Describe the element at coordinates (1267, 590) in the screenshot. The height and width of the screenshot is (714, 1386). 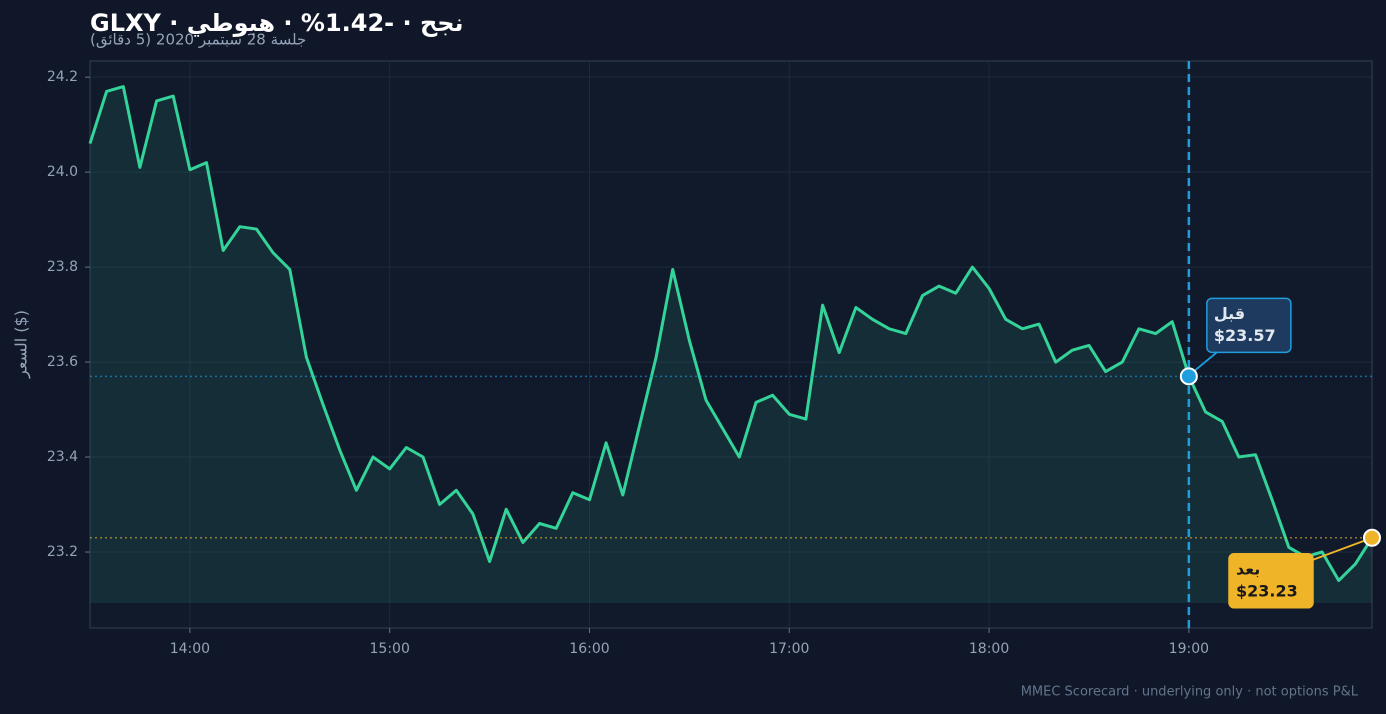
I see `annotation-value: $23.23` at that location.